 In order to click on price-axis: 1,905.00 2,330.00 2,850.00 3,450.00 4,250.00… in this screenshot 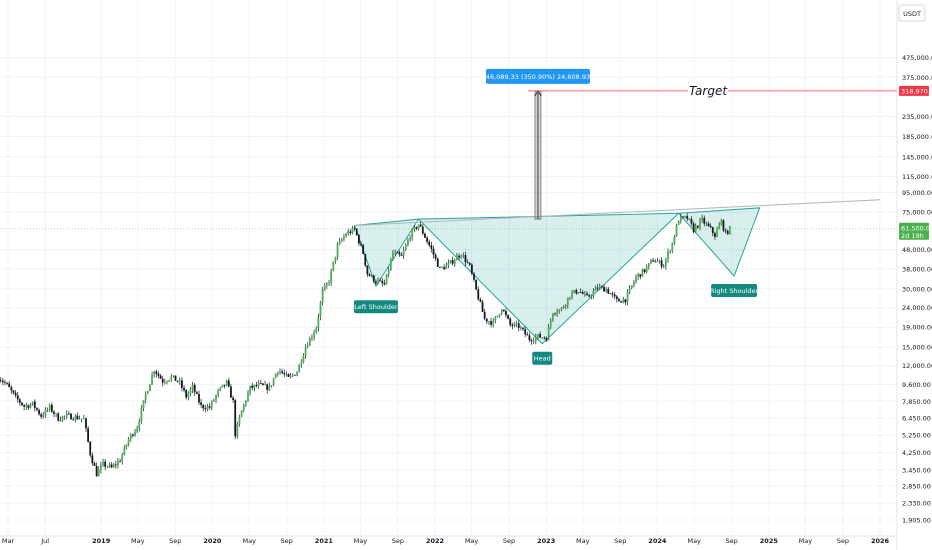, I will do `click(914, 275)`.